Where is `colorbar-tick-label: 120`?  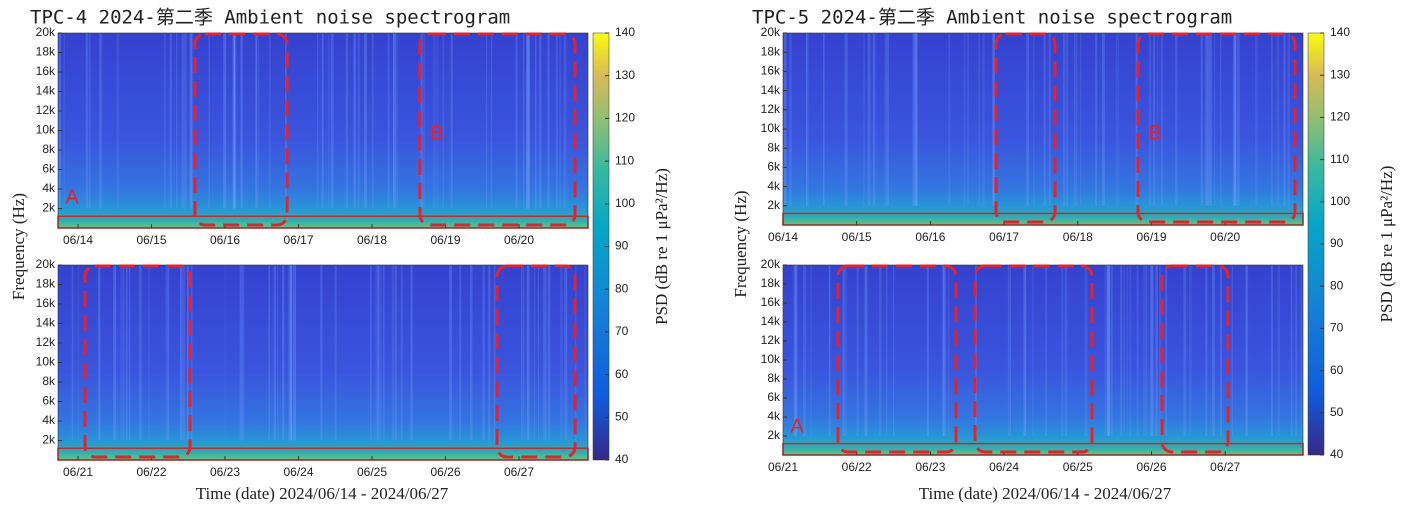 colorbar-tick-label: 120 is located at coordinates (625, 118).